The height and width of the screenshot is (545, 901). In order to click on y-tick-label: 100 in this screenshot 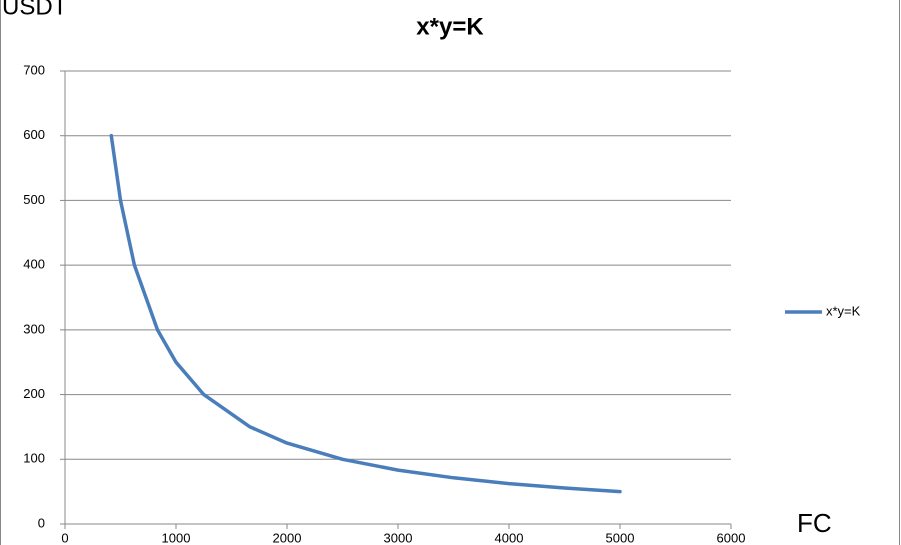, I will do `click(34, 458)`.